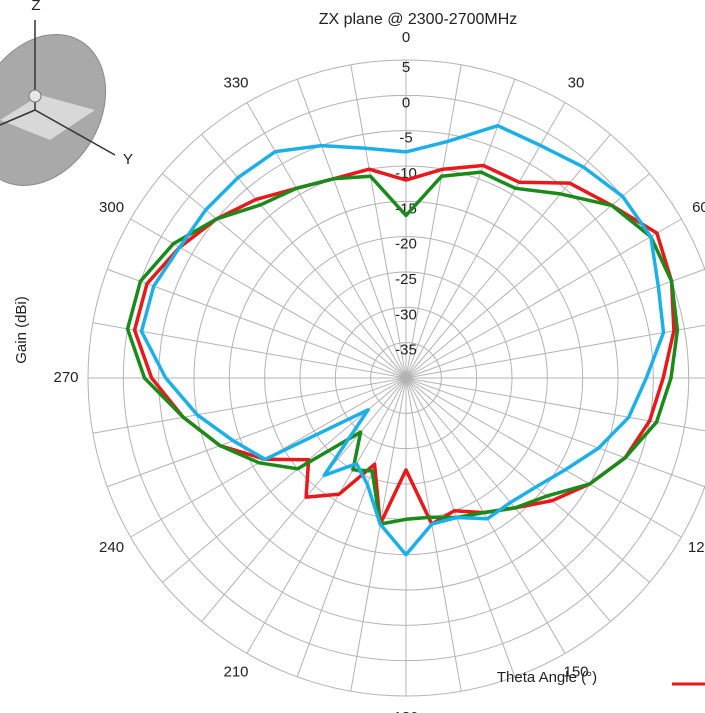 This screenshot has width=705, height=713. What do you see at coordinates (235, 83) in the screenshot?
I see `theta-tick-label: 330` at bounding box center [235, 83].